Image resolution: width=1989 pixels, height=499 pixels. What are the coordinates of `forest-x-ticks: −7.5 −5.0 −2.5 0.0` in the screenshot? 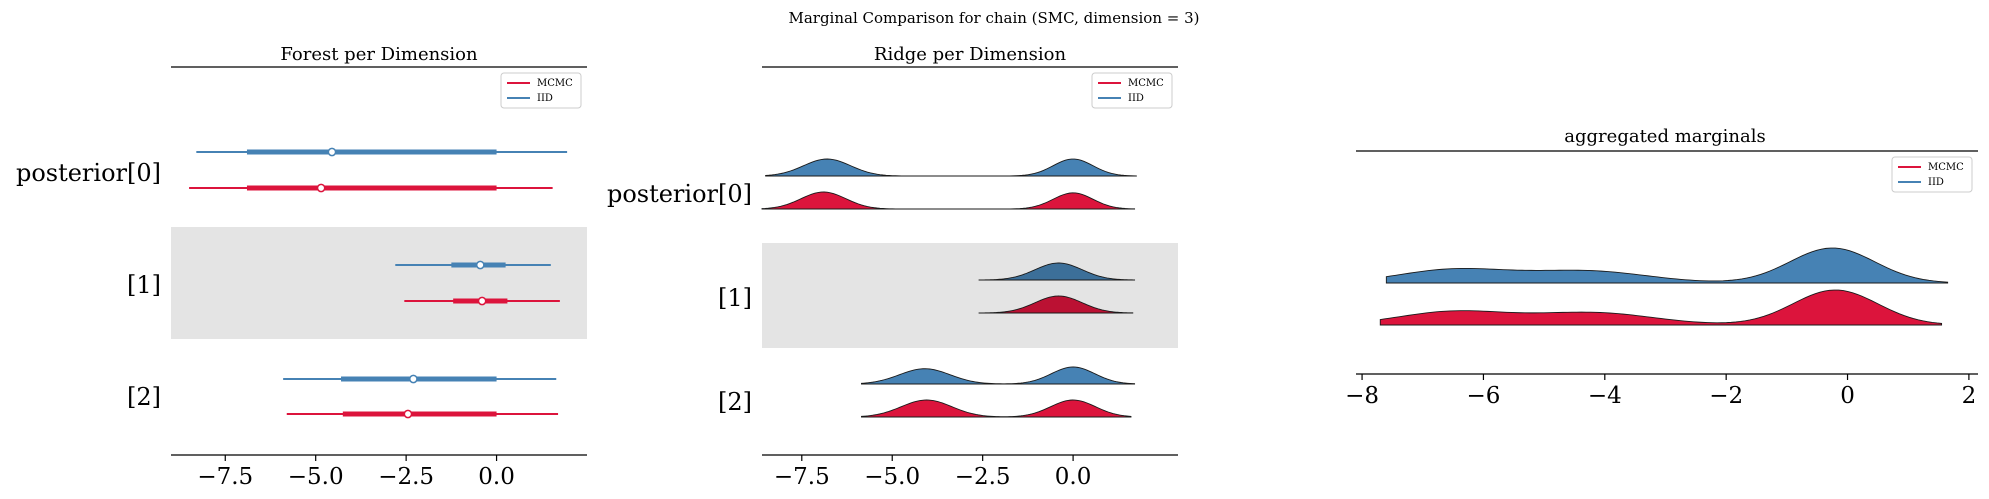 It's located at (356, 472).